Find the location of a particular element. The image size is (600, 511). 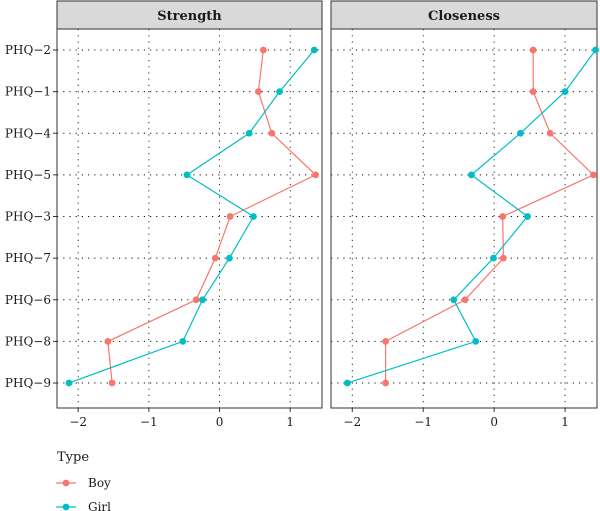

y-tick-label: PHQ−6 is located at coordinates (28, 300).